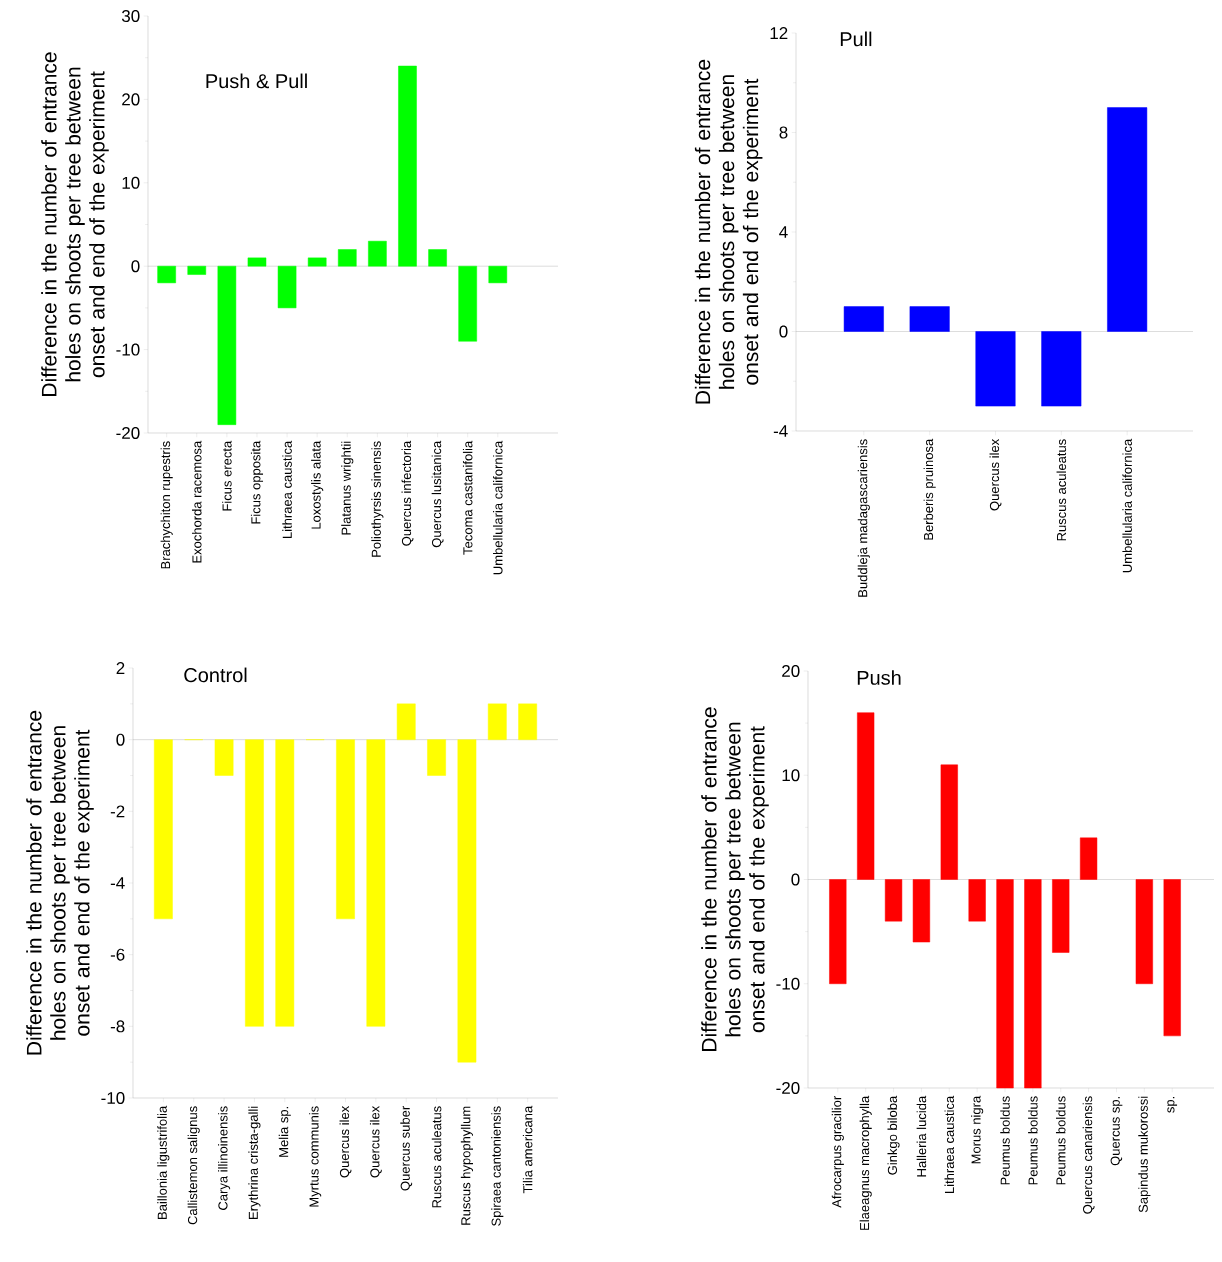 This screenshot has height=1262, width=1222. I want to click on x-tick-label: Loxostylis alata, so click(317, 484).